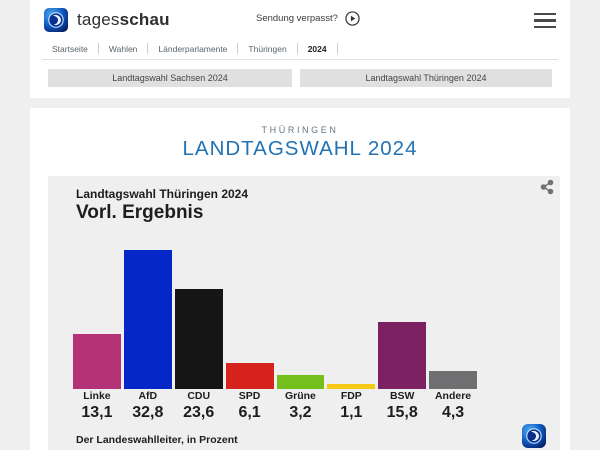  Describe the element at coordinates (351, 319) in the screenshot. I see `bar-column-fdp` at that location.